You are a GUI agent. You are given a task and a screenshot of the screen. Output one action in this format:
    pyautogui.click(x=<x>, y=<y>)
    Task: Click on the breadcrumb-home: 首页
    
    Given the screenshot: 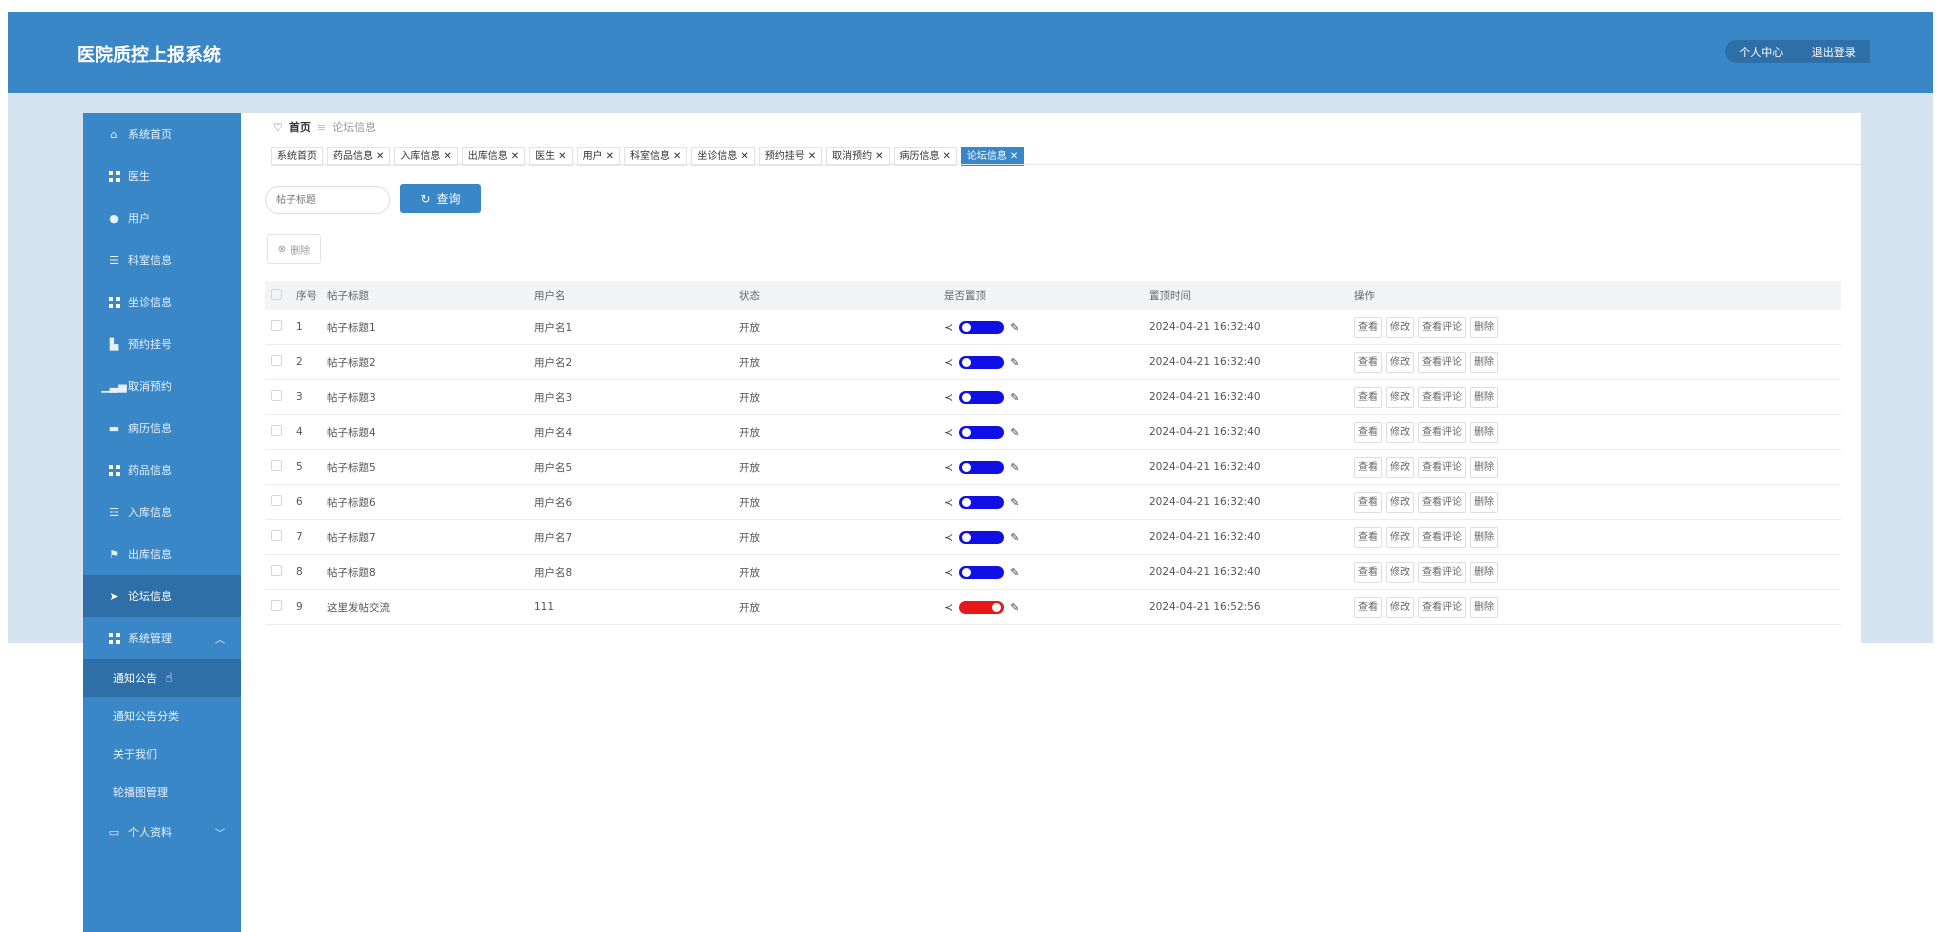 What is the action you would take?
    pyautogui.click(x=299, y=127)
    